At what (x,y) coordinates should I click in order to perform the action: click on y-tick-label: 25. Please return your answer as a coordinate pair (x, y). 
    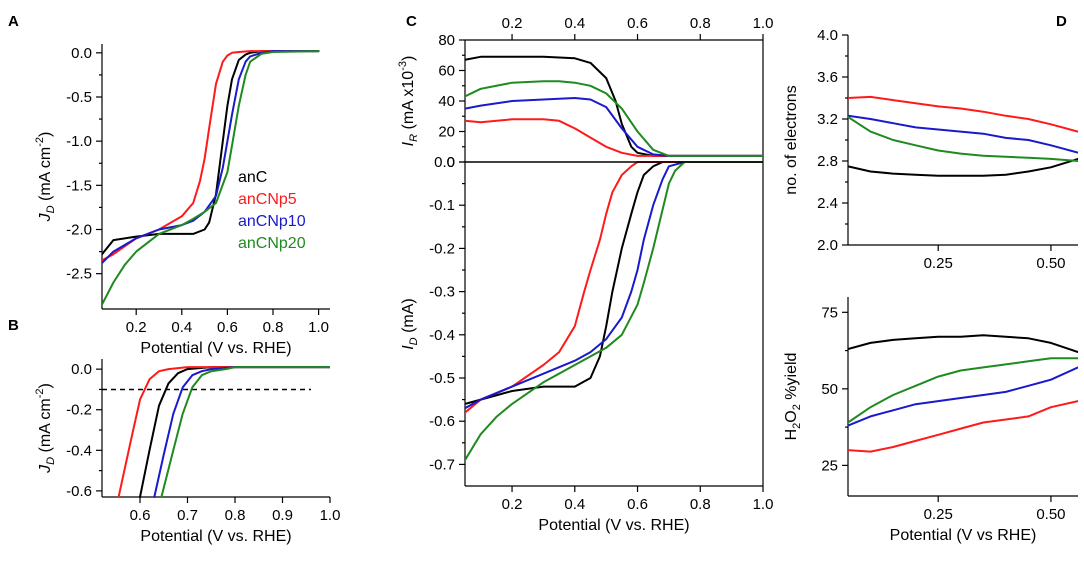
    Looking at the image, I should click on (829, 465).